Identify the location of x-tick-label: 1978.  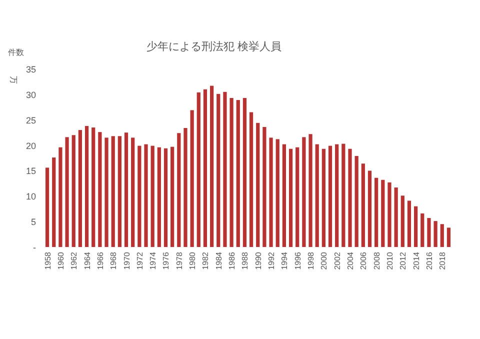
(179, 260).